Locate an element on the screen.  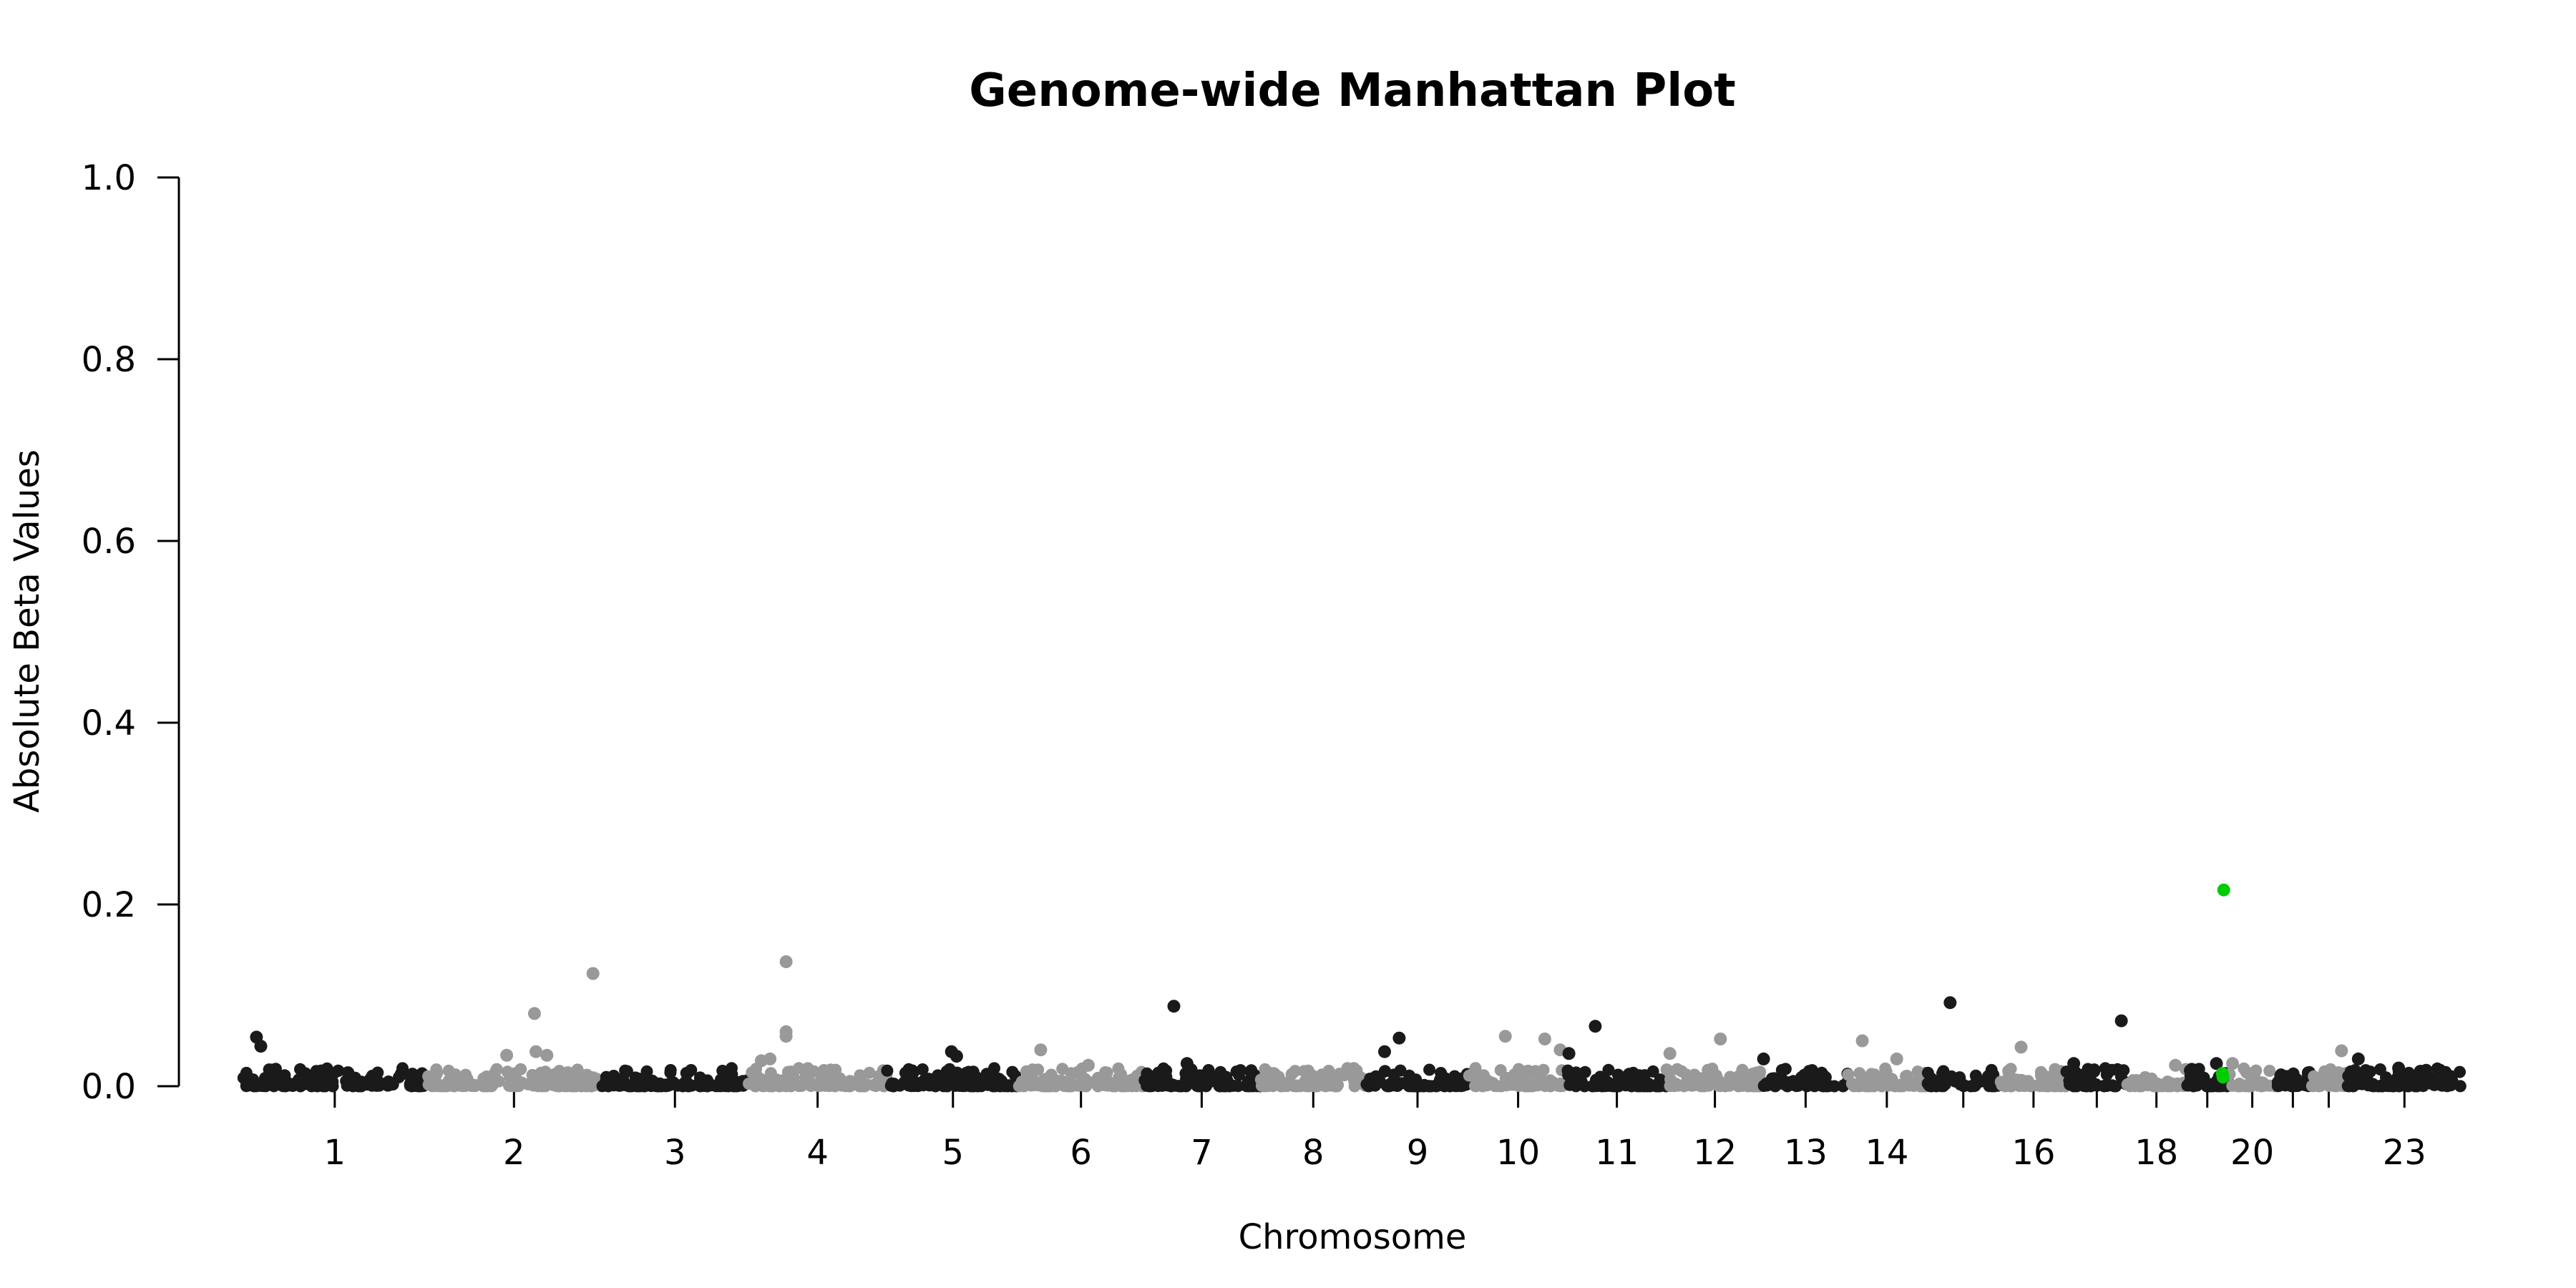
x-tick-label: 5 is located at coordinates (953, 1153).